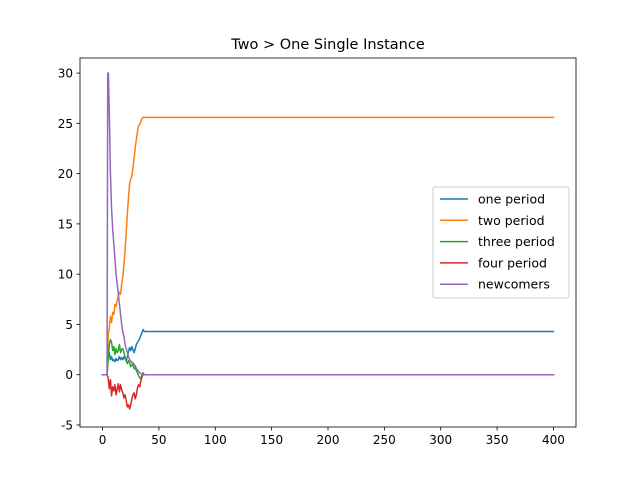 The image size is (640, 480). I want to click on x-tick-label: 50, so click(158, 440).